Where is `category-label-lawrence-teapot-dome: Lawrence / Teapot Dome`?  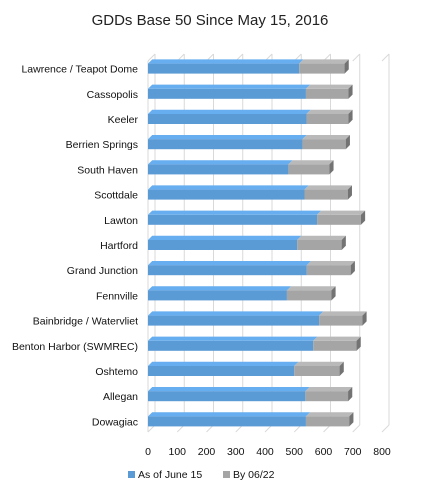
category-label-lawrence-teapot-dome: Lawrence / Teapot Dome is located at coordinates (79, 70).